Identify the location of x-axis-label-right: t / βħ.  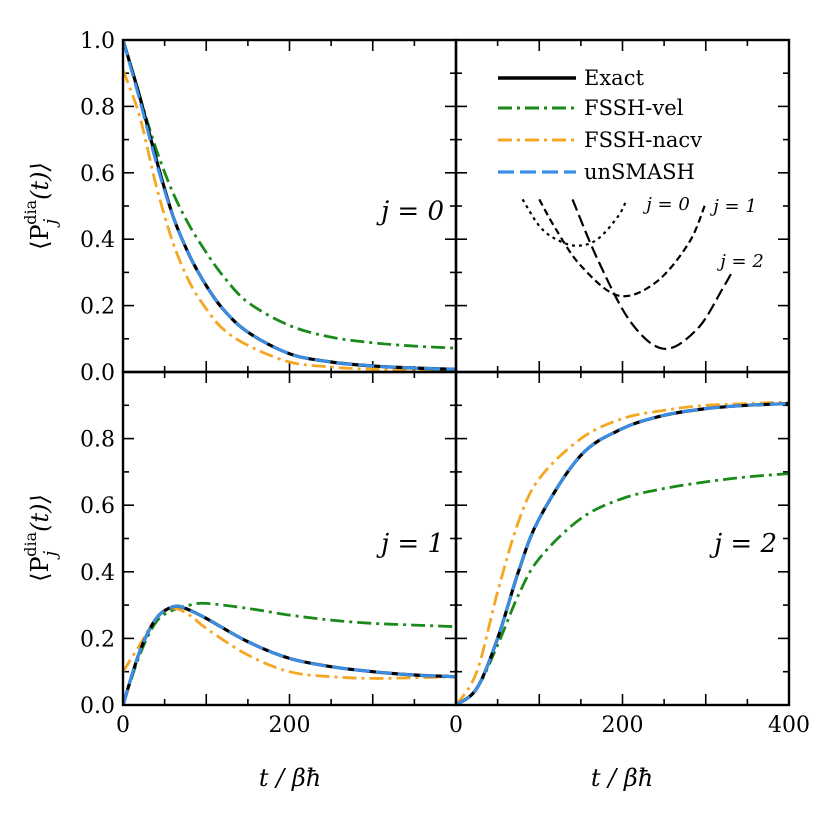
(622, 778).